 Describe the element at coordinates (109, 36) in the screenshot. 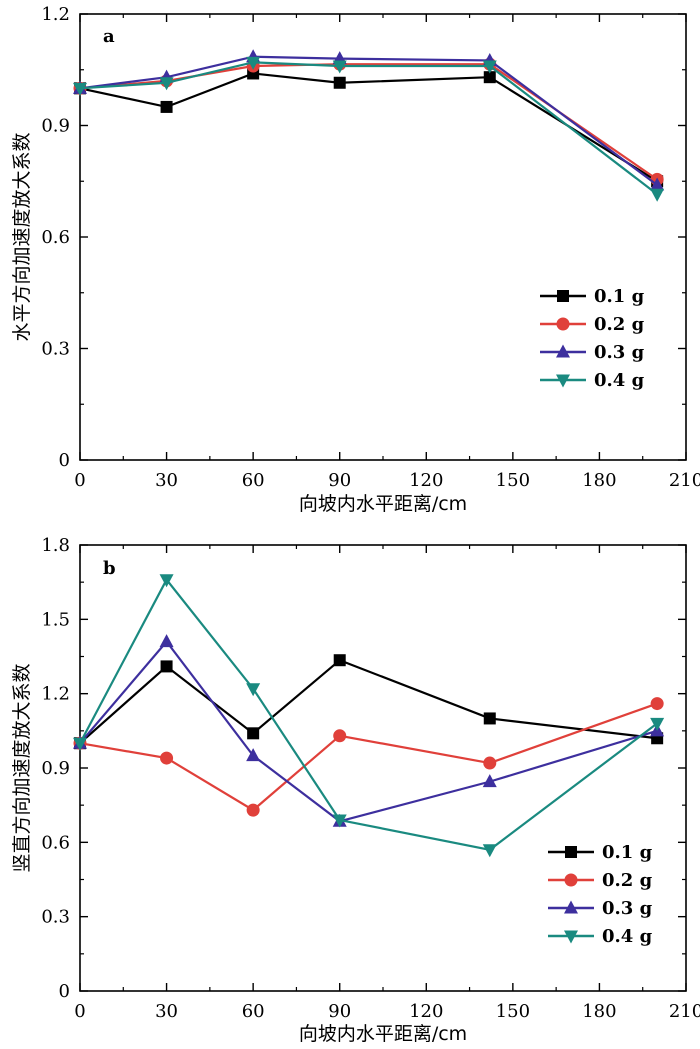

I see `panel-label: a` at that location.